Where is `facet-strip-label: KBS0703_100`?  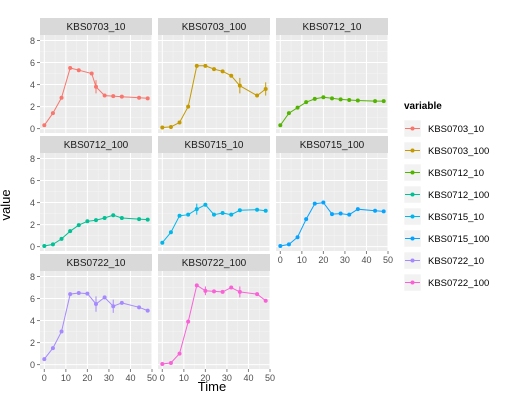
facet-strip-label: KBS0703_100 is located at coordinates (214, 27).